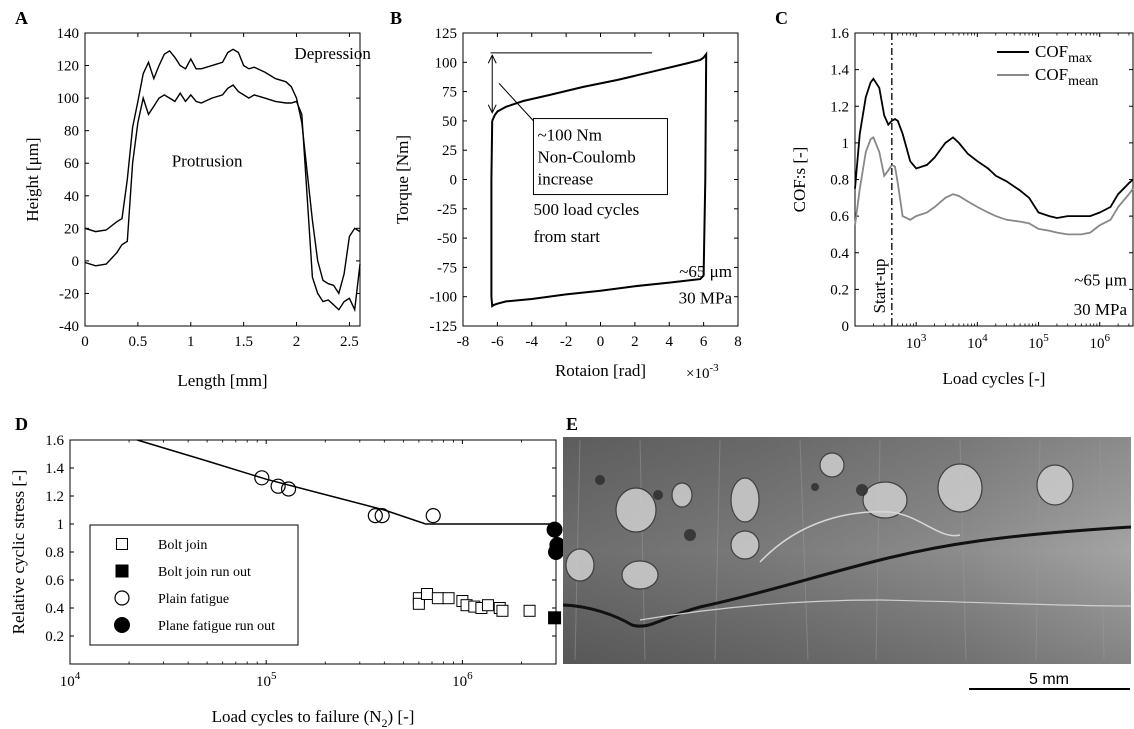 This screenshot has width=1134, height=729. I want to click on c-legend-label-mean: COFmean, so click(1066, 77).